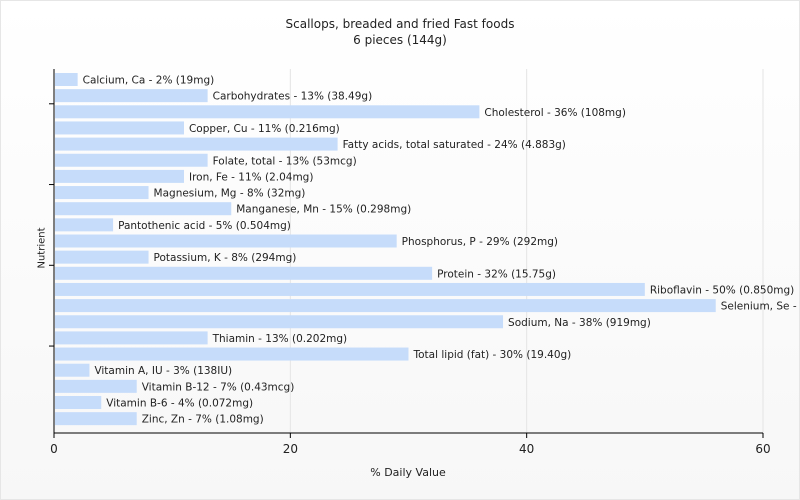 The image size is (800, 500). I want to click on x-axis-label: % Daily Value, so click(408, 472).